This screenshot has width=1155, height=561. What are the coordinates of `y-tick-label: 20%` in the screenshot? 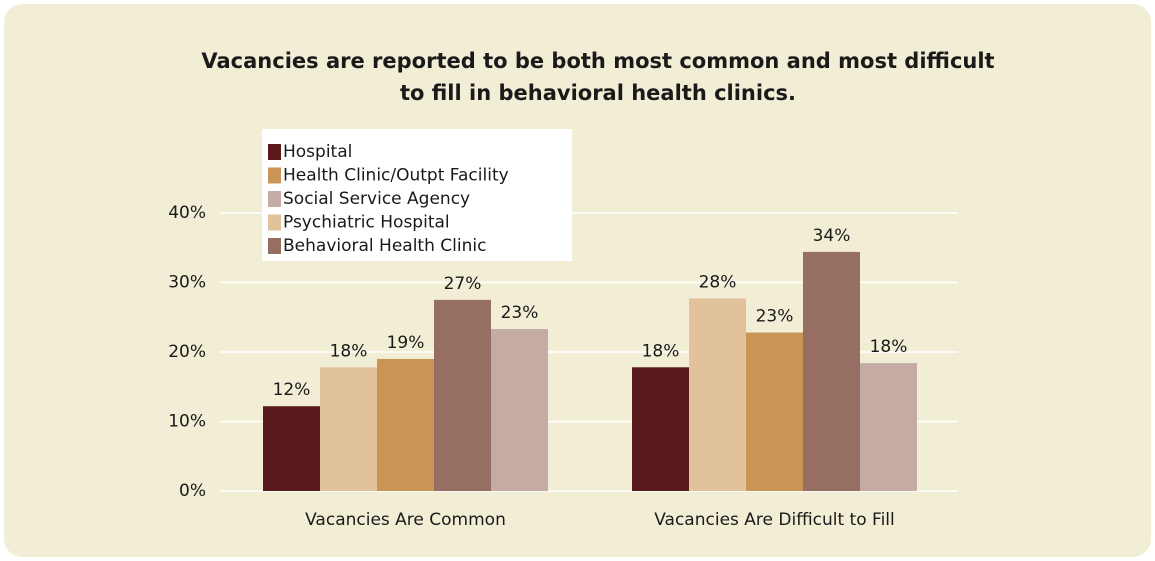 It's located at (187, 352).